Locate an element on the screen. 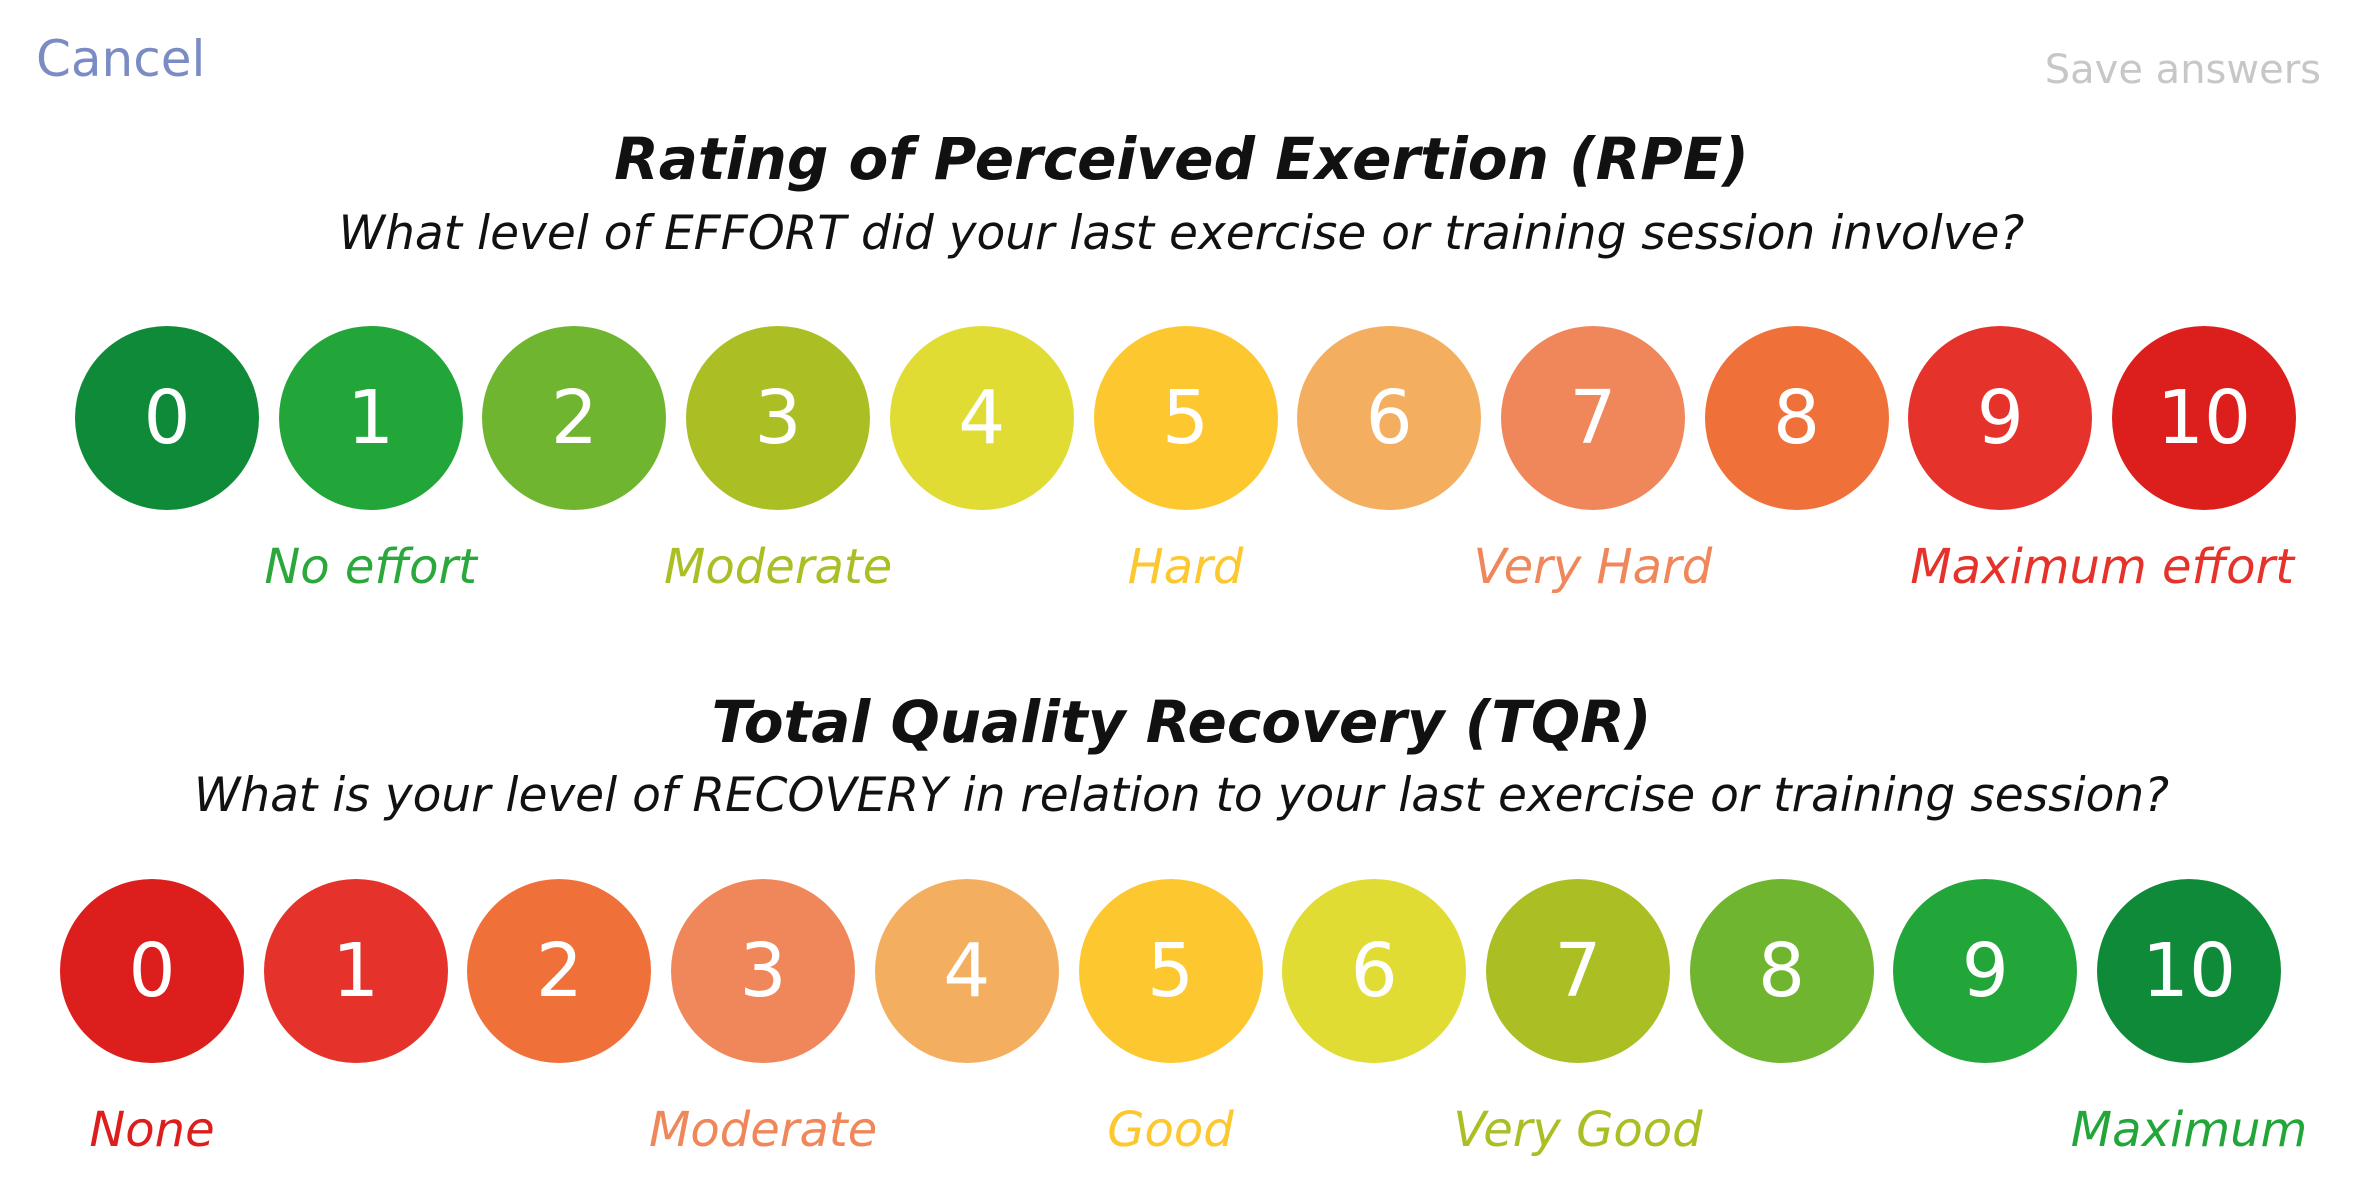  save-answers-button: Save answers is located at coordinates (2182, 70).